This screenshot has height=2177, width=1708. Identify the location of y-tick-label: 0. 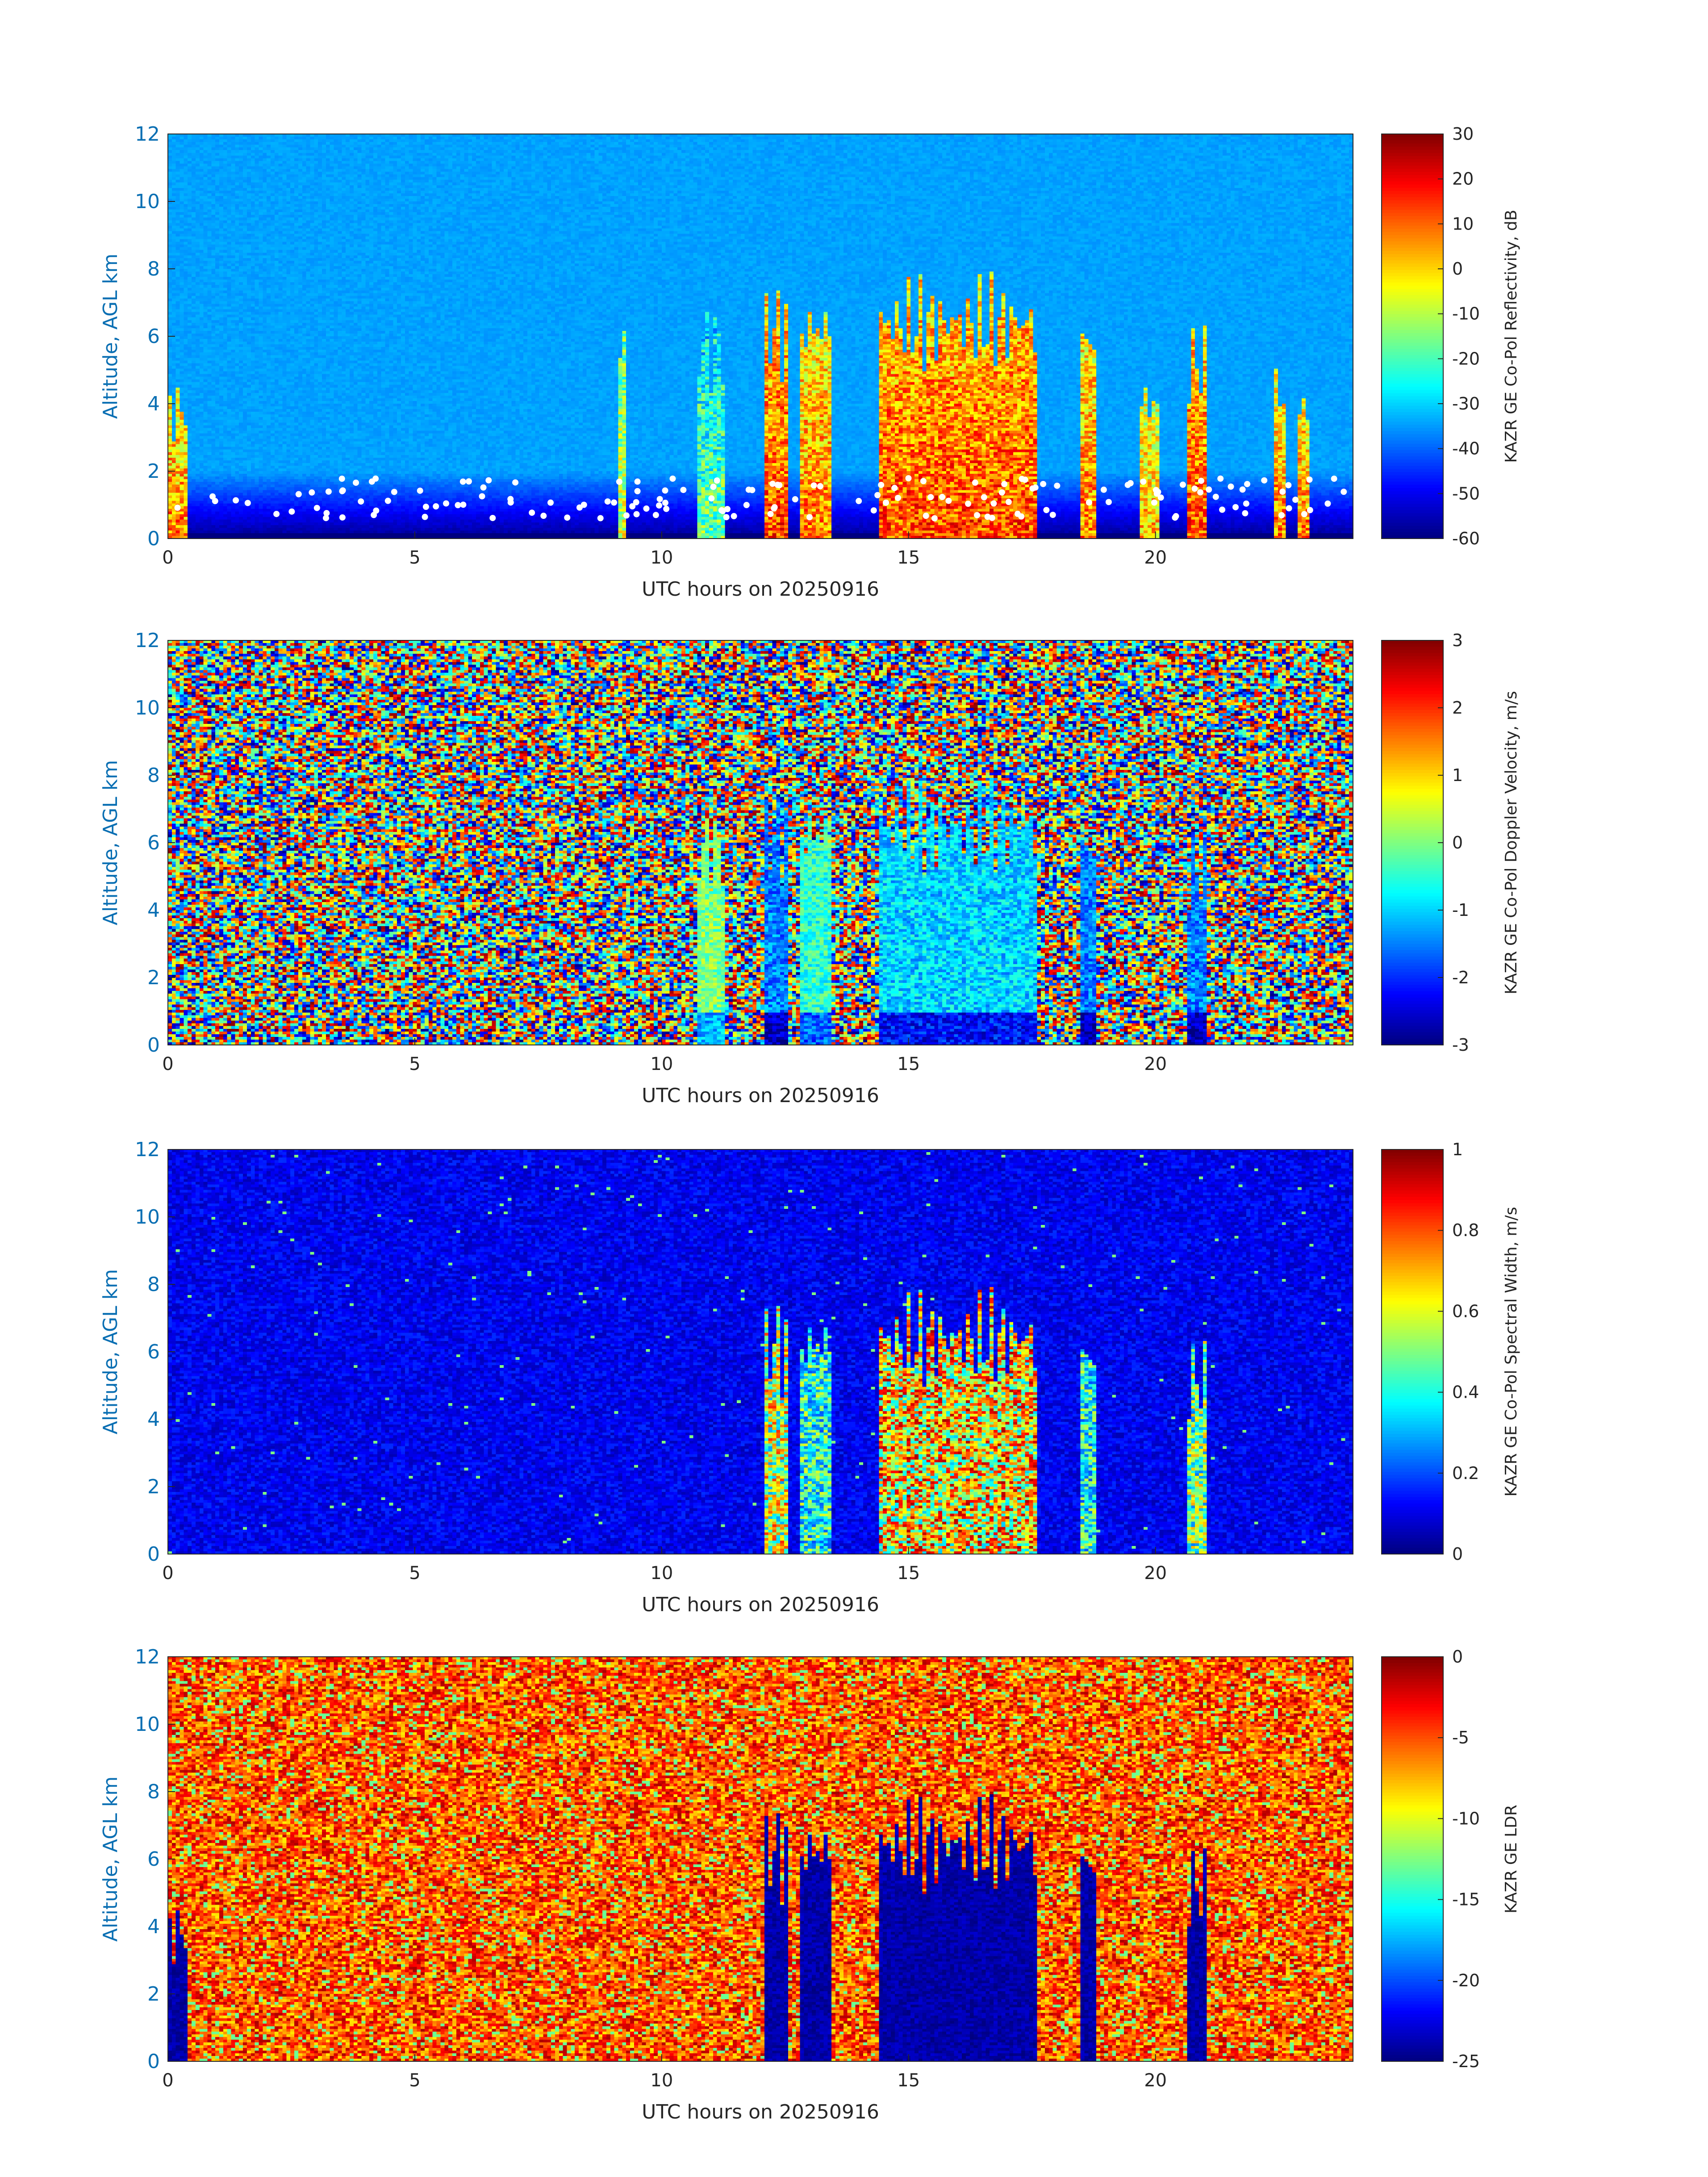
(153, 1045).